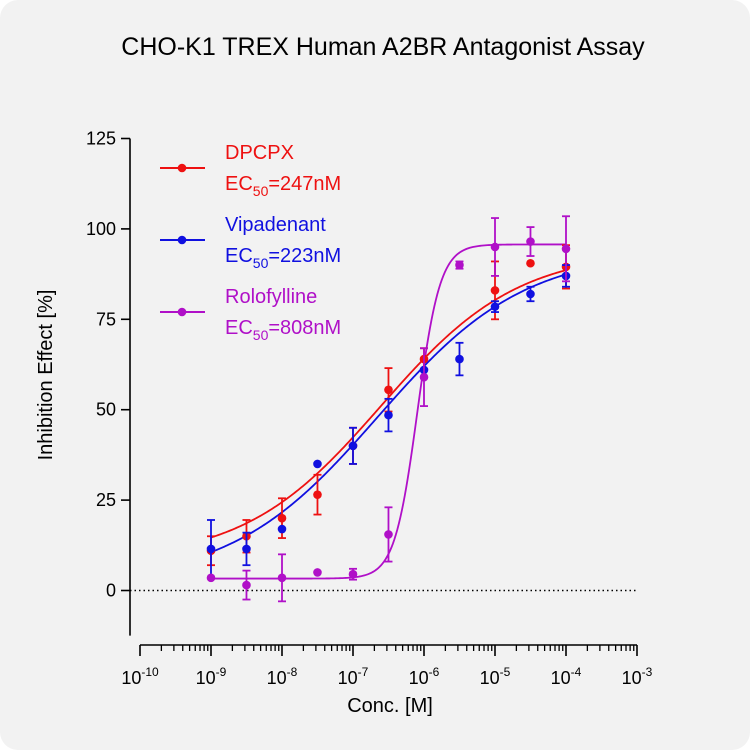 The image size is (750, 750). What do you see at coordinates (353, 676) in the screenshot?
I see `x-tick-label: 10⁻⁷` at bounding box center [353, 676].